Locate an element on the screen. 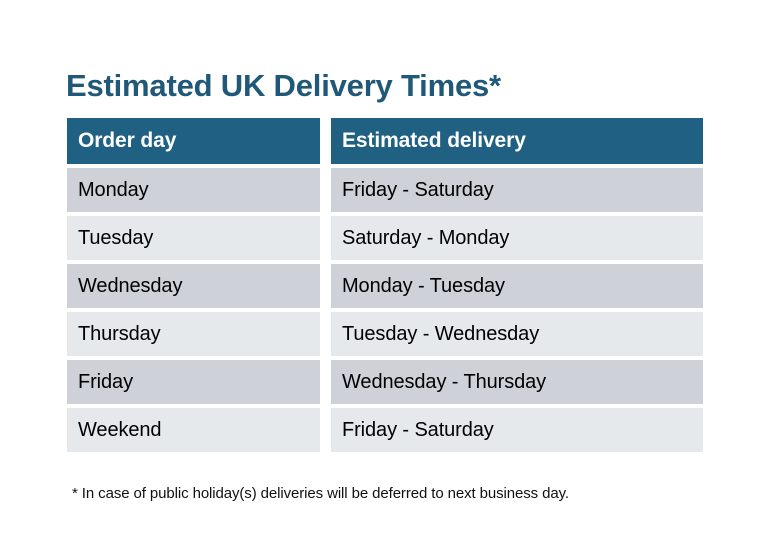  cell-estimated-delivery: Saturday - Monday is located at coordinates (517, 238).